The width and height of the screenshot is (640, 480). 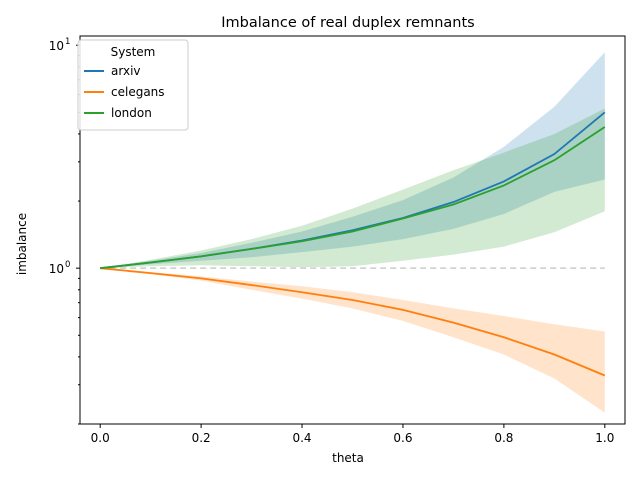 What do you see at coordinates (604, 438) in the screenshot?
I see `x-tick-label: 1.0` at bounding box center [604, 438].